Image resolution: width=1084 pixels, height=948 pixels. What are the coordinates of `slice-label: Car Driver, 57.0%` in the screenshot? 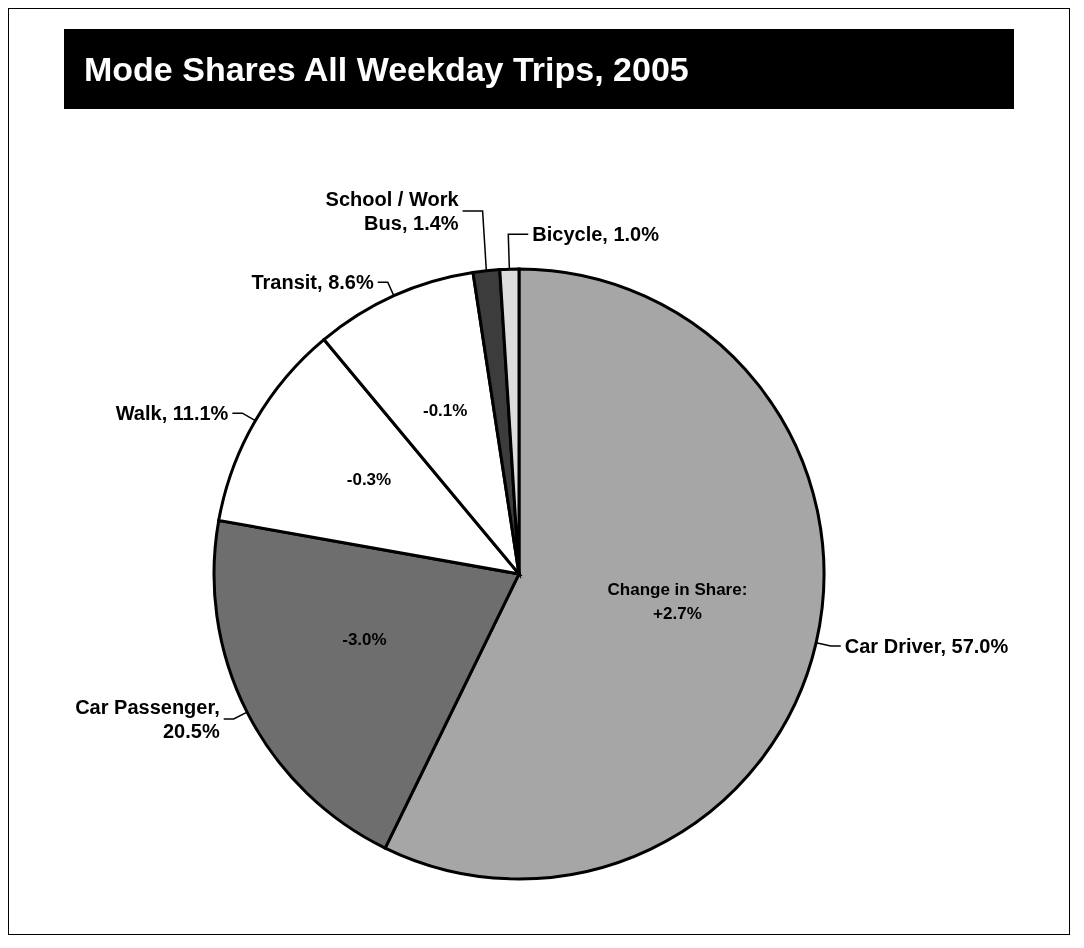 It's located at (926, 646).